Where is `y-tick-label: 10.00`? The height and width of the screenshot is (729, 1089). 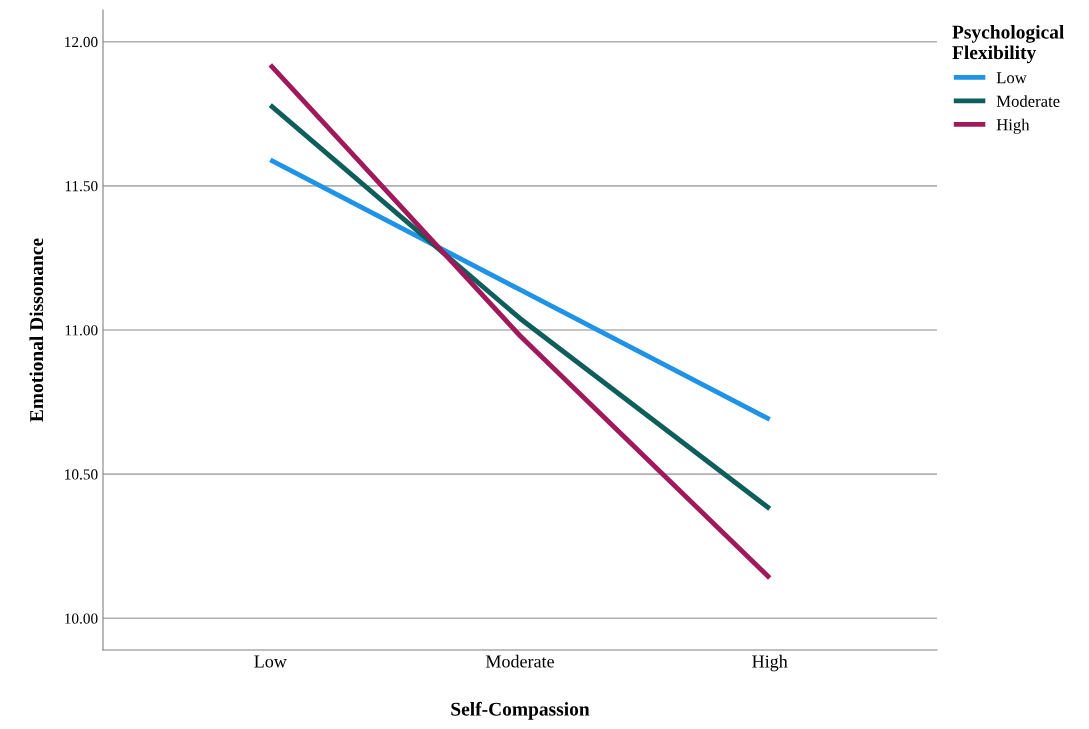
y-tick-label: 10.00 is located at coordinates (81, 618).